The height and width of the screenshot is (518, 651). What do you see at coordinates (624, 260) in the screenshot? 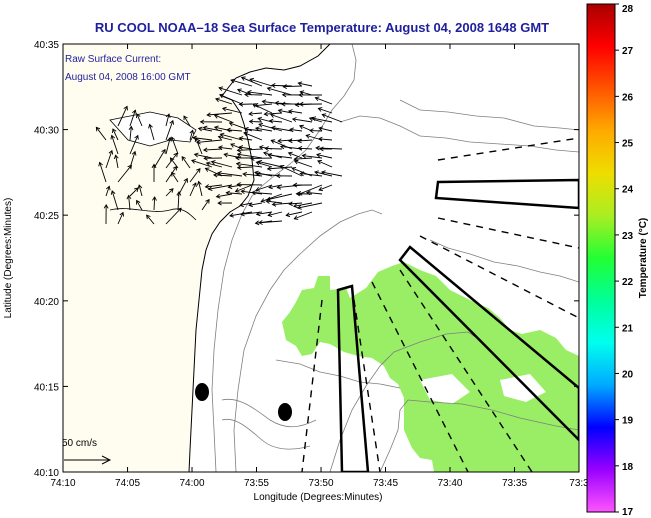
I see `colorbar-ticks: 17 18 19 20 21 22 23 24 25 26 27 28` at bounding box center [624, 260].